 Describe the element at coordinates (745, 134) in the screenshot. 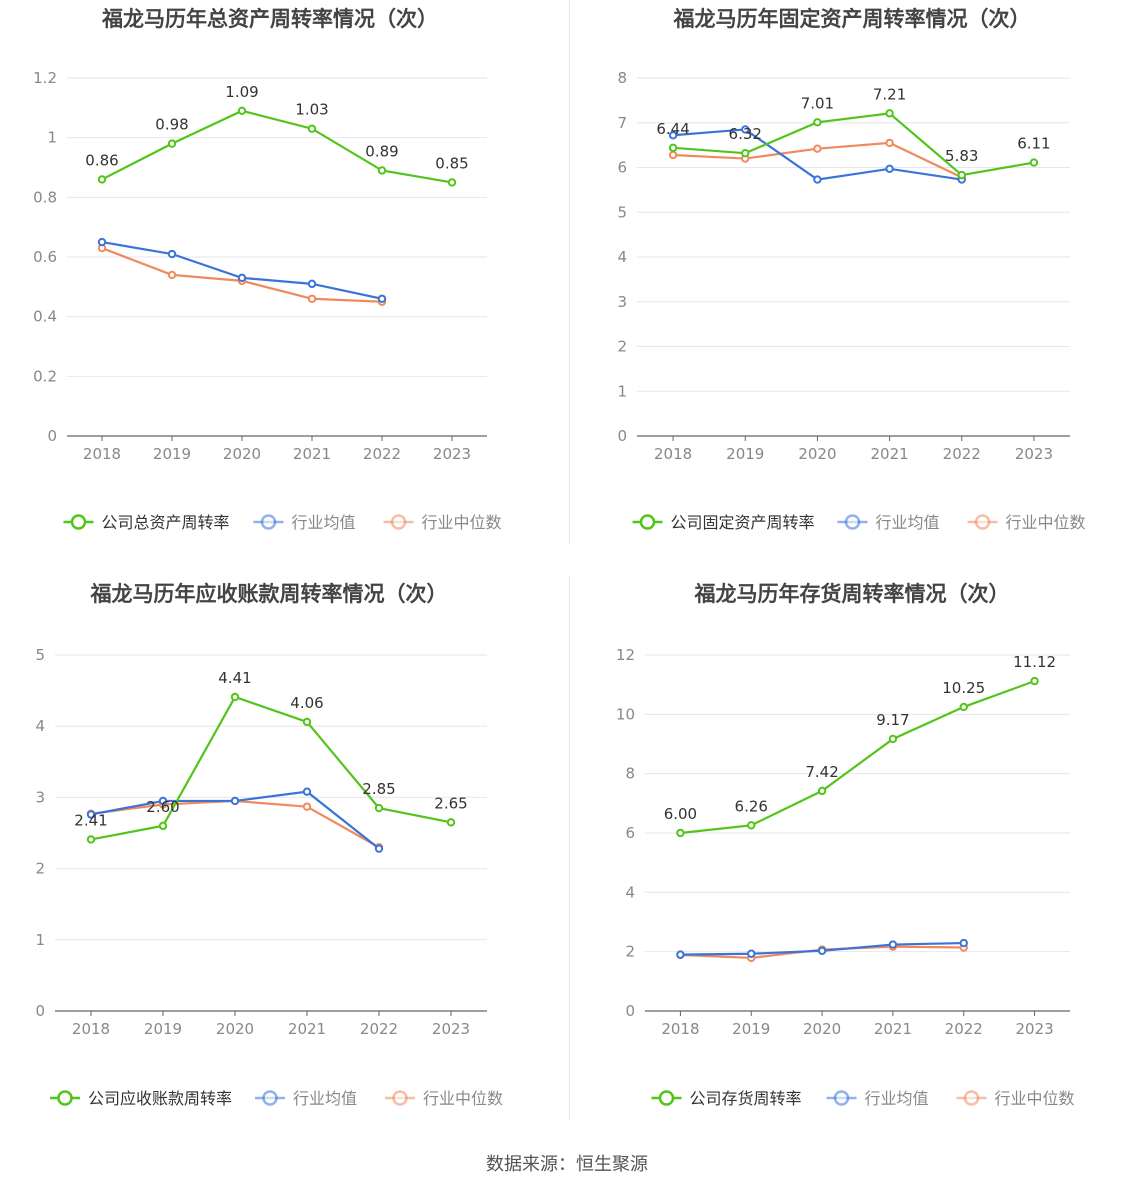

I see `data-label: 6.32` at that location.